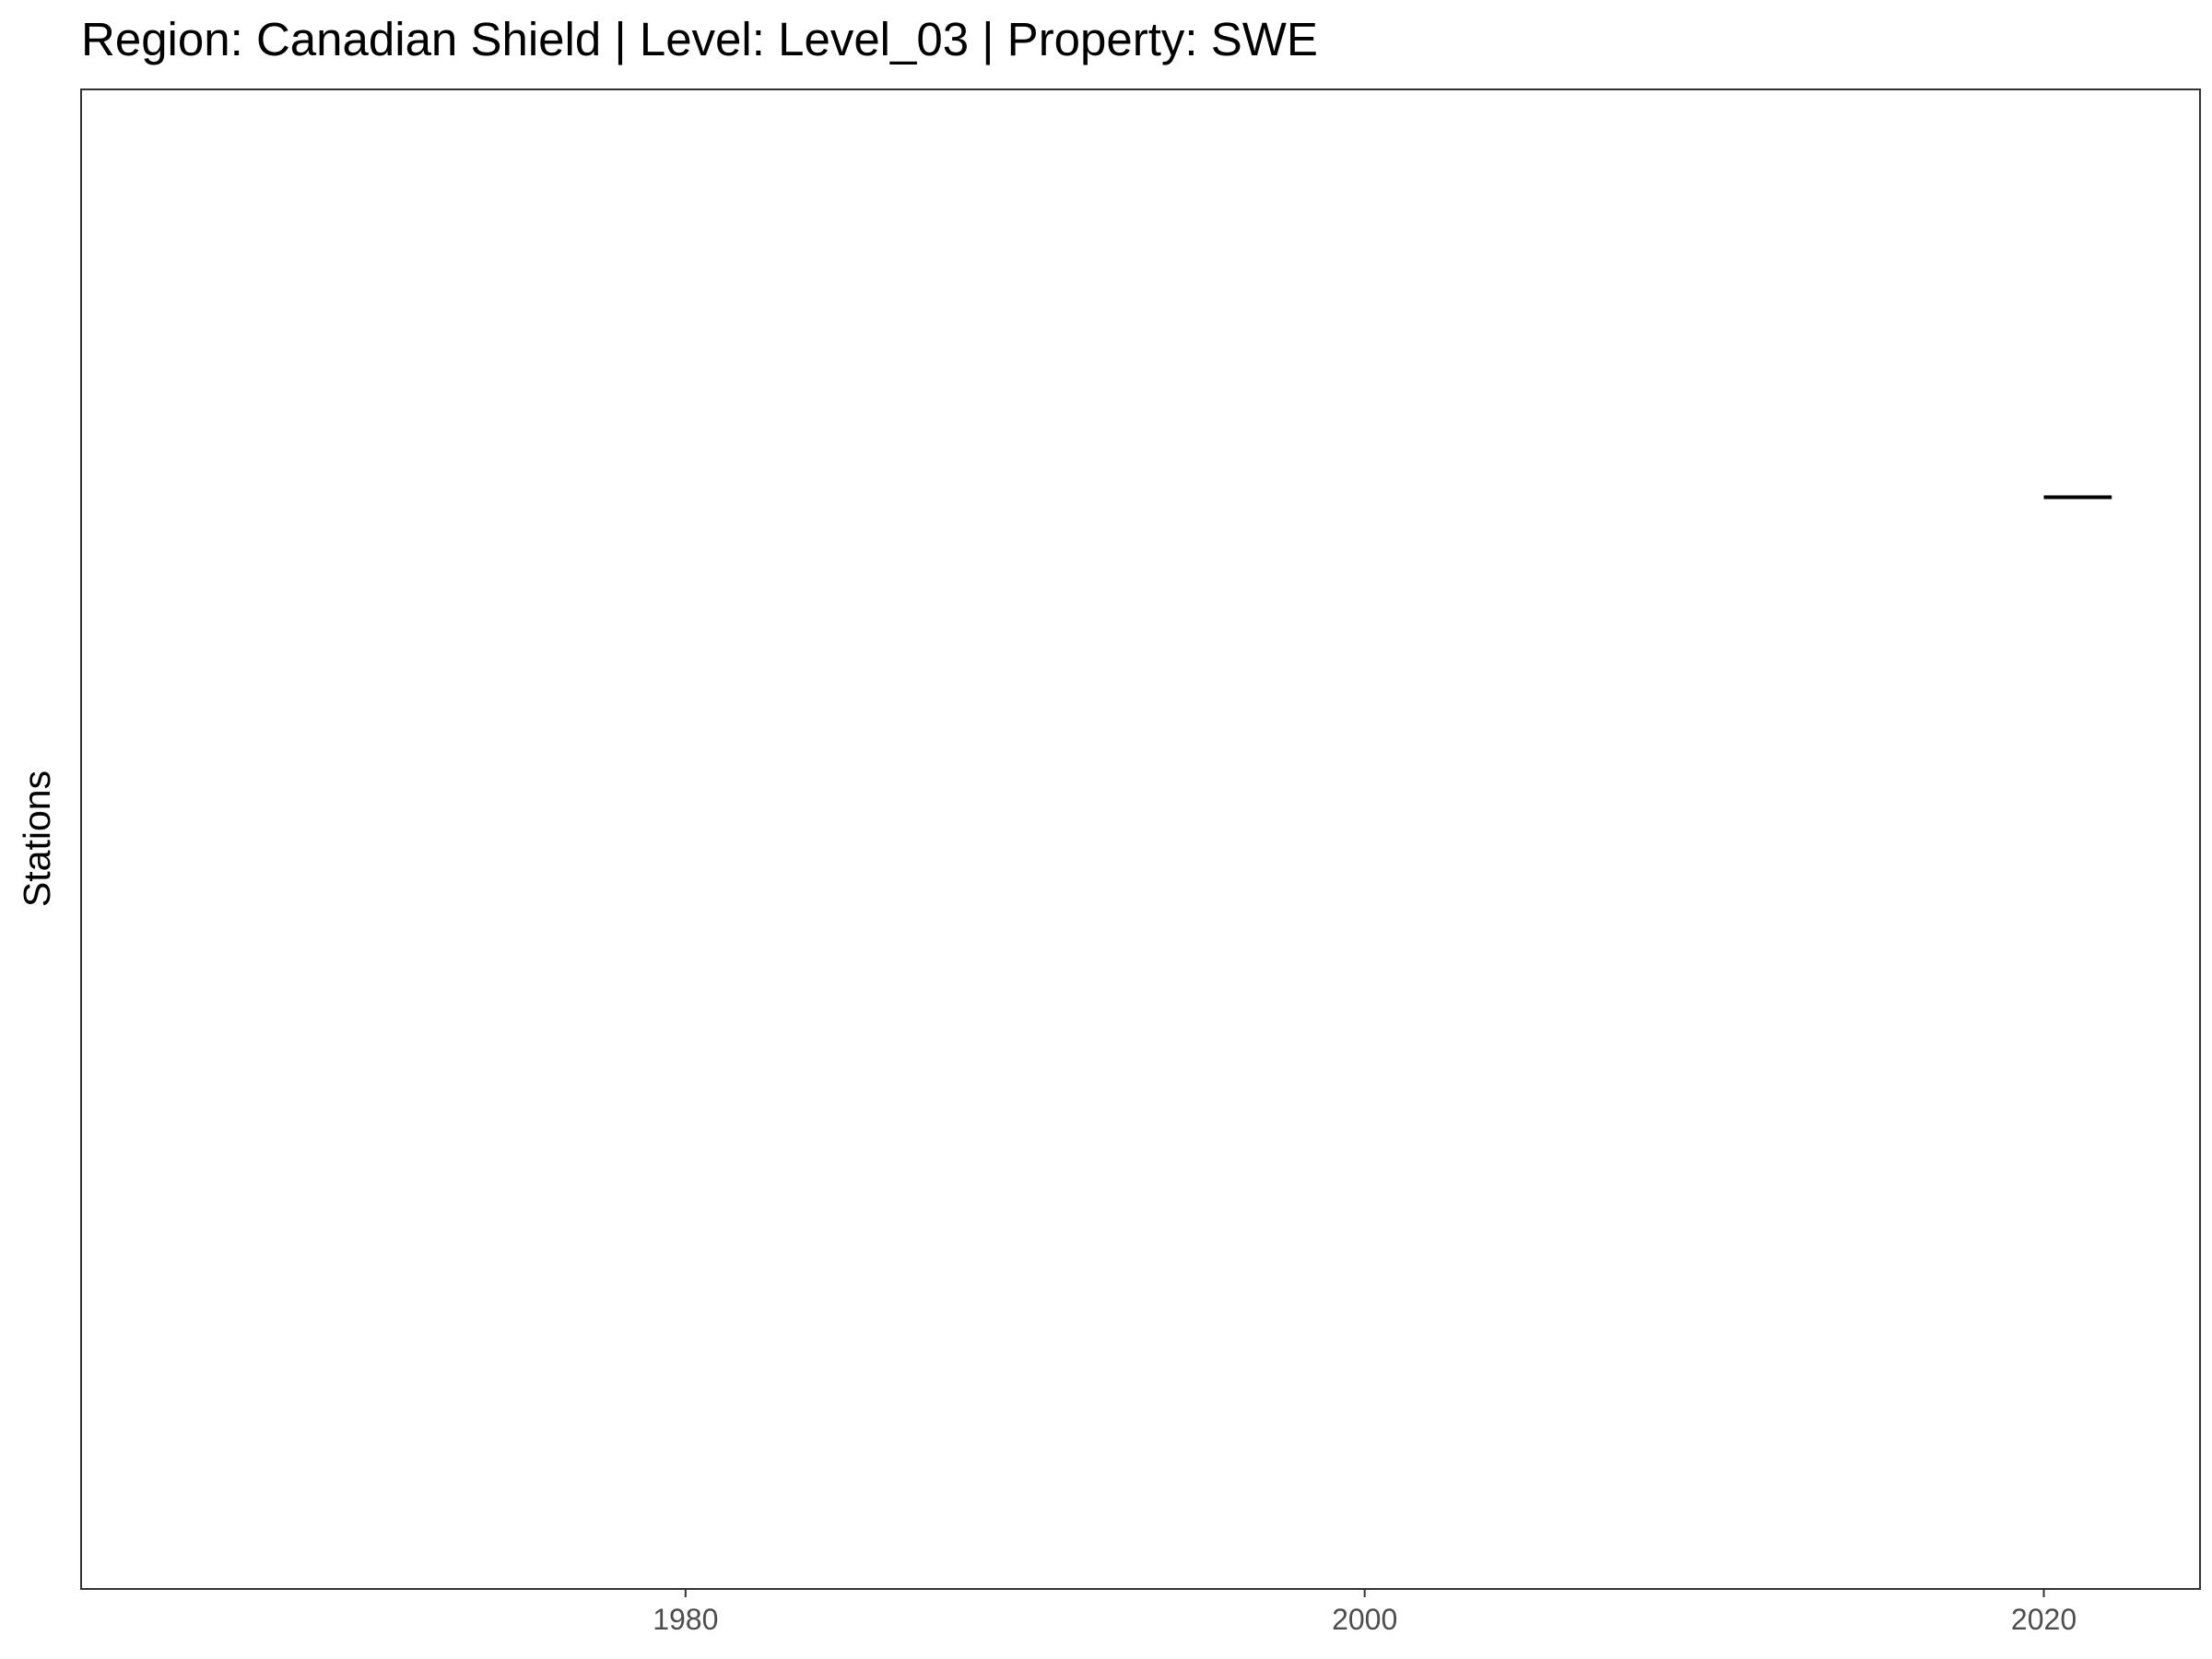  What do you see at coordinates (2044, 1619) in the screenshot?
I see `x-tick-label: 2020` at bounding box center [2044, 1619].